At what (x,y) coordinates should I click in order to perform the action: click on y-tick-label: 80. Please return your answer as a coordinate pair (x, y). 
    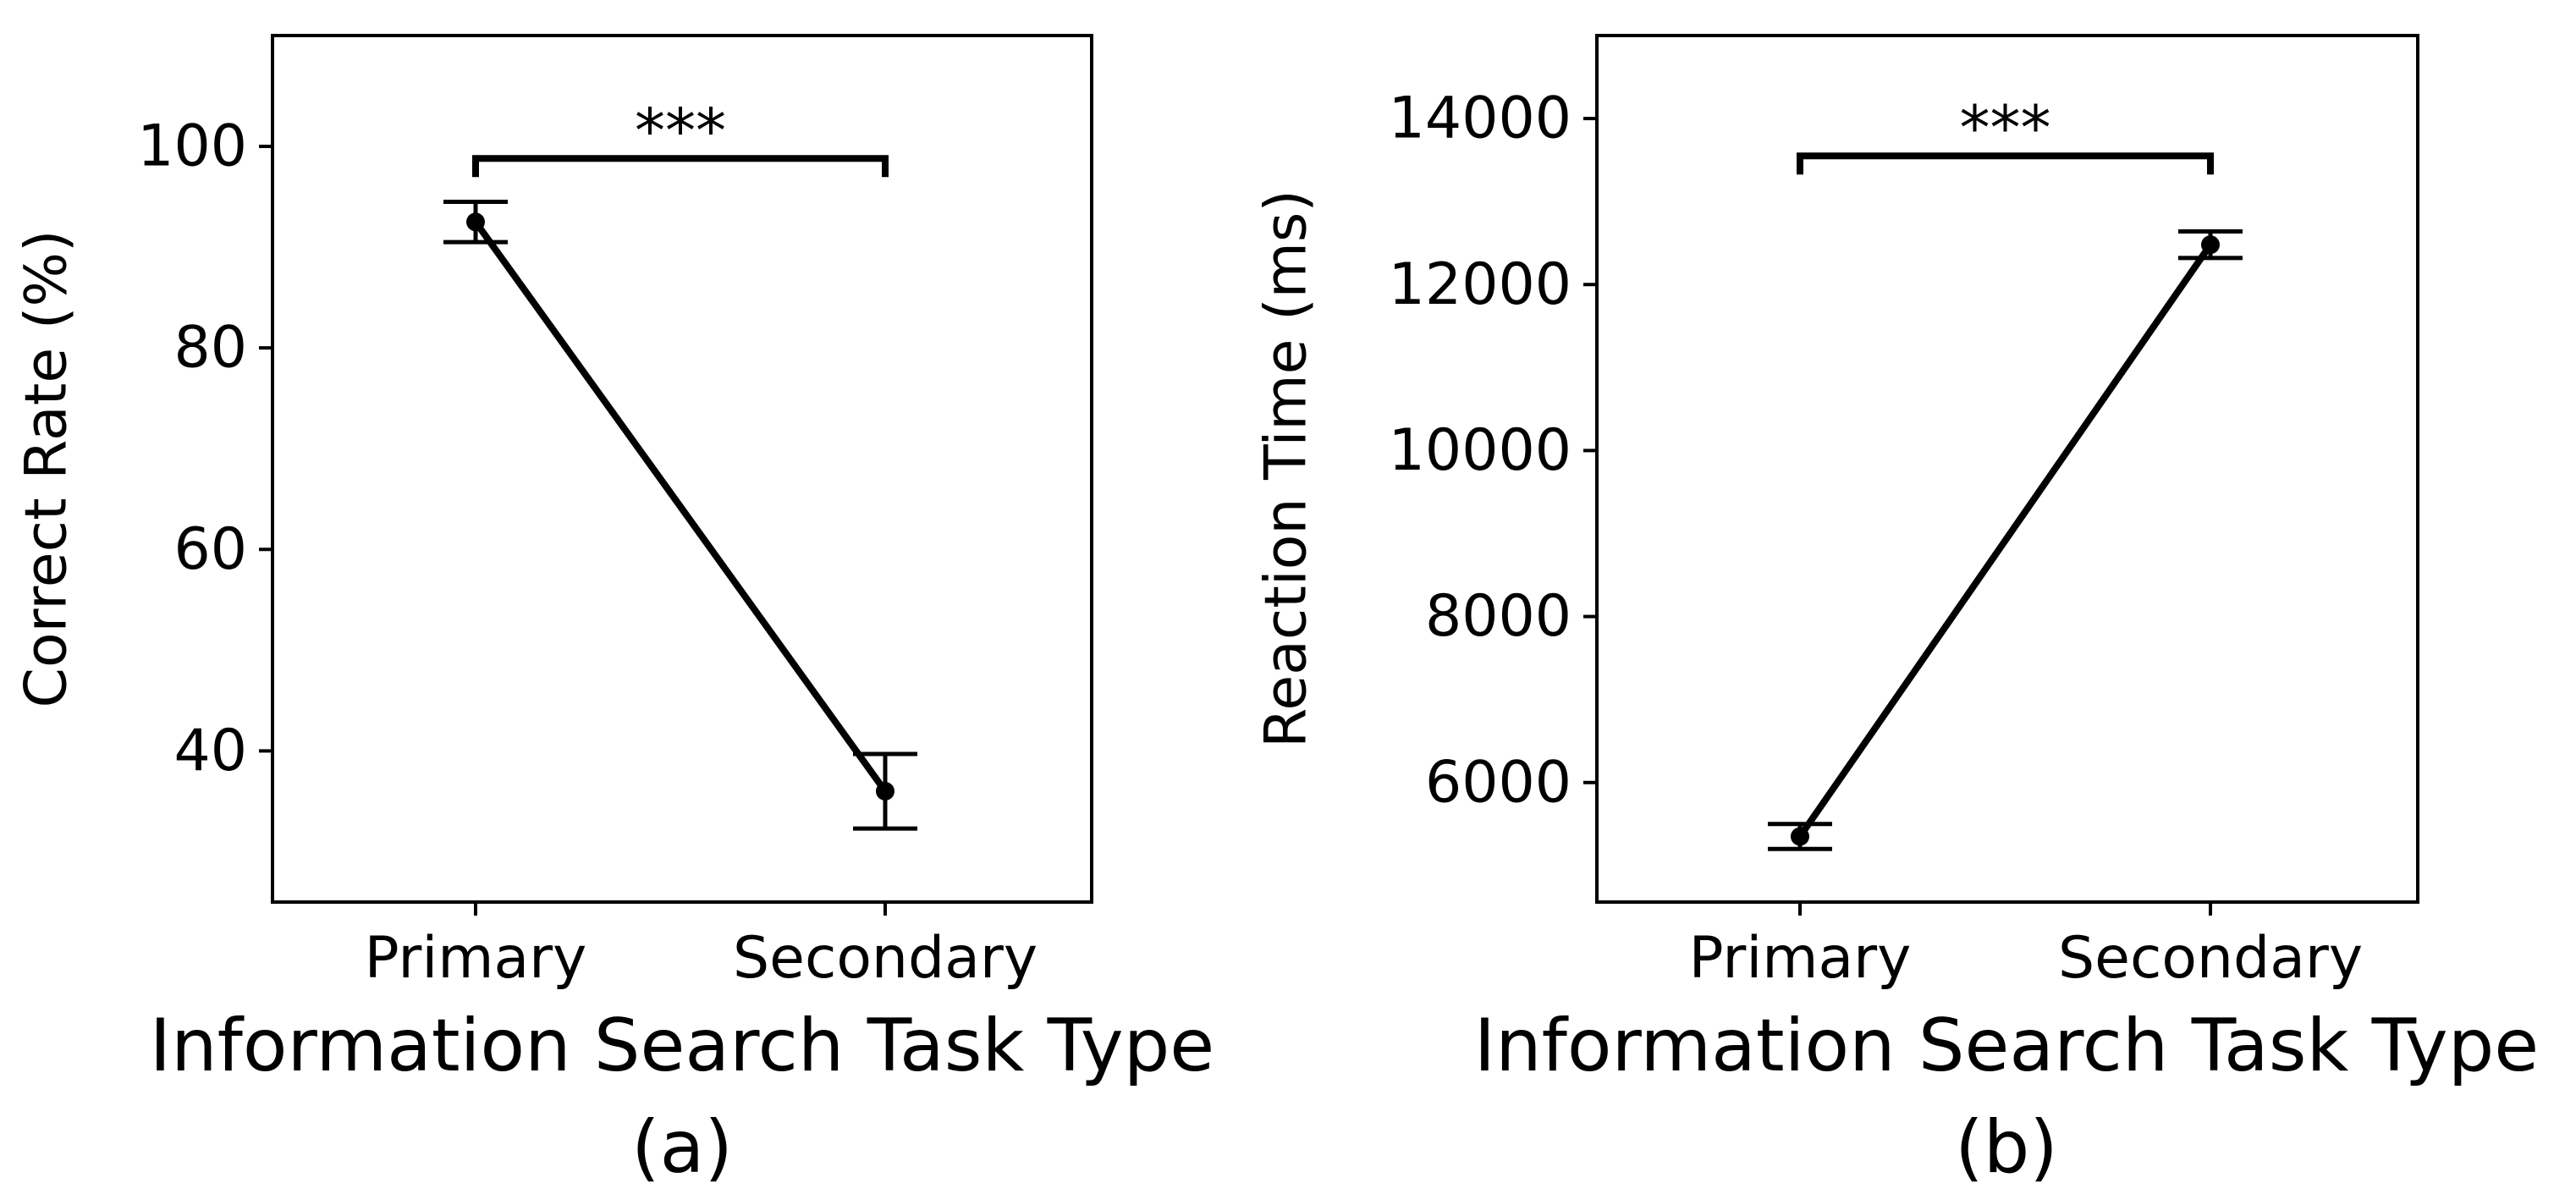
    Looking at the image, I should click on (210, 348).